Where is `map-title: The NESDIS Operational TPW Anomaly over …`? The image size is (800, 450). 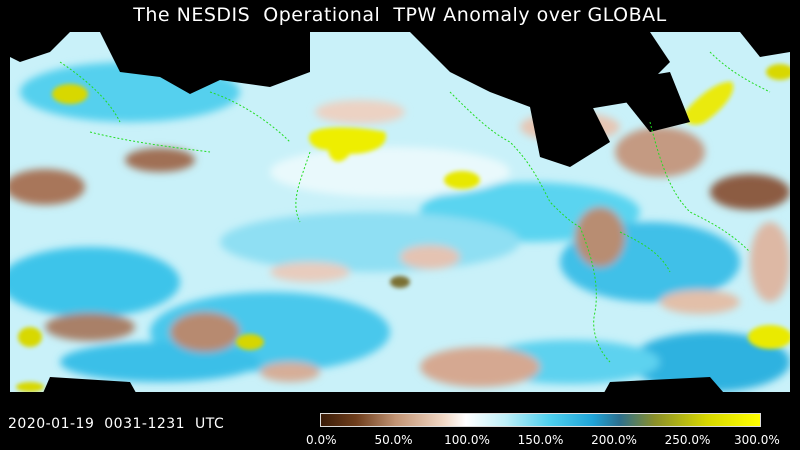
map-title: The NESDIS Operational TPW Anomaly over … is located at coordinates (400, 15).